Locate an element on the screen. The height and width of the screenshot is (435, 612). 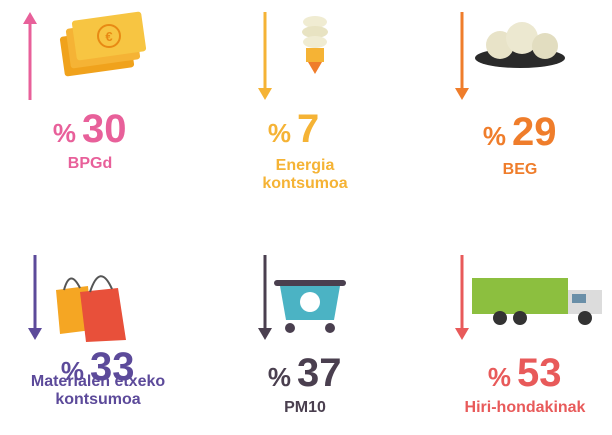
label: BPGd is located at coordinates (90, 163).